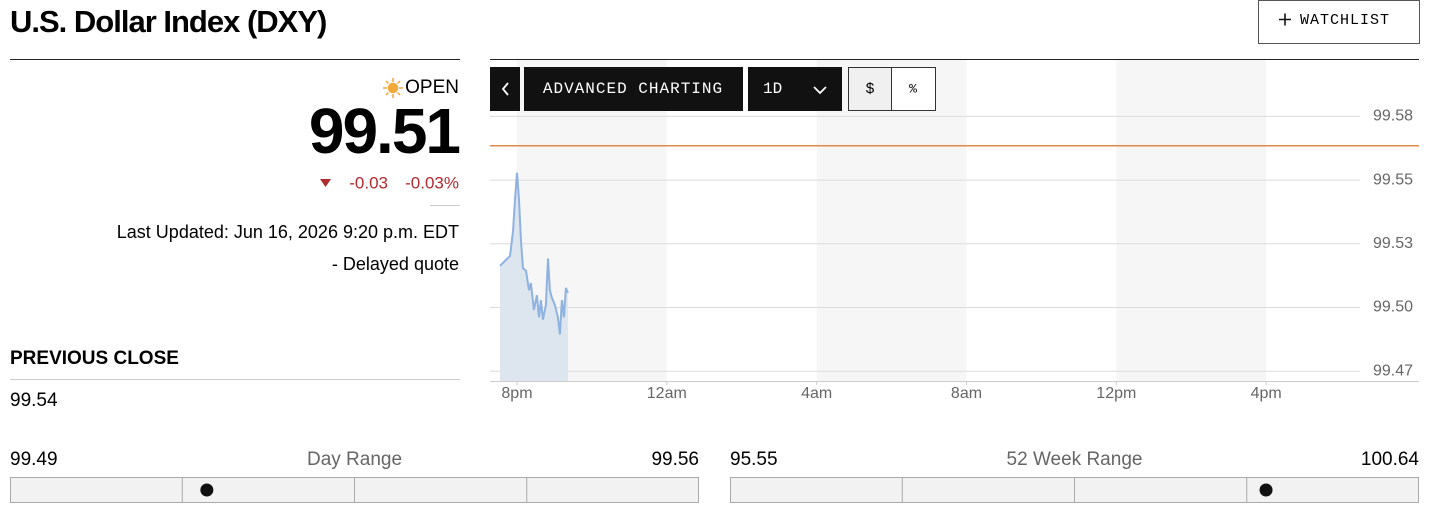  Describe the element at coordinates (816, 393) in the screenshot. I see `x-tick-label: 4am` at that location.